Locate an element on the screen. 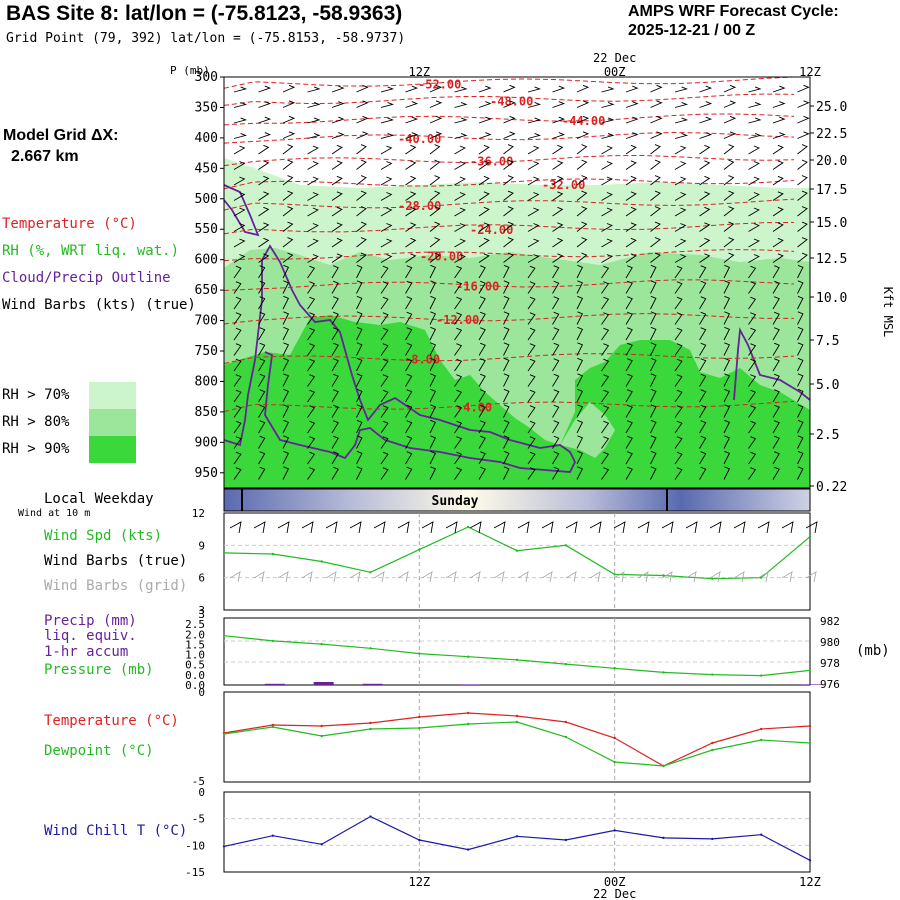 Image resolution: width=900 pixels, height=900 pixels. height-tick: 12.5 is located at coordinates (831, 259).